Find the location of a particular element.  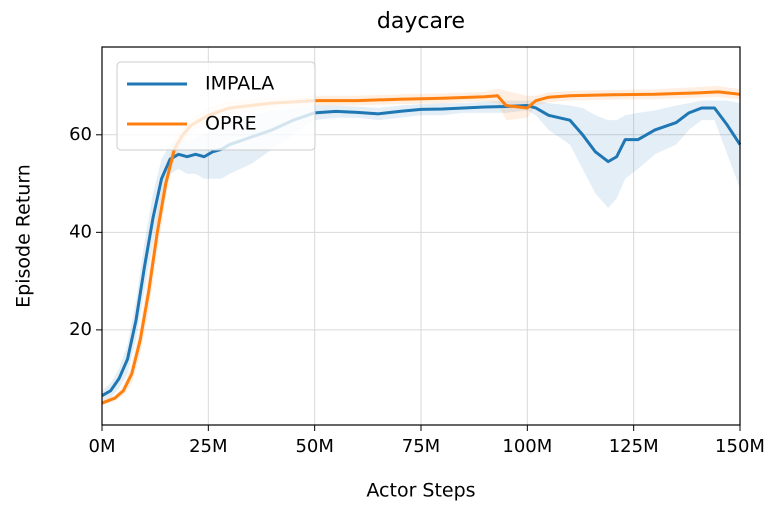

x-axis-label: Actor Steps is located at coordinates (420, 491).